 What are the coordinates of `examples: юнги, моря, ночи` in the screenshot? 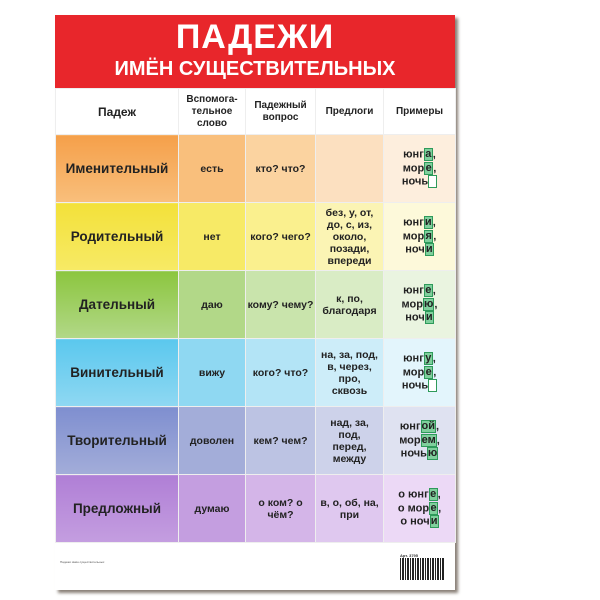 It's located at (419, 236).